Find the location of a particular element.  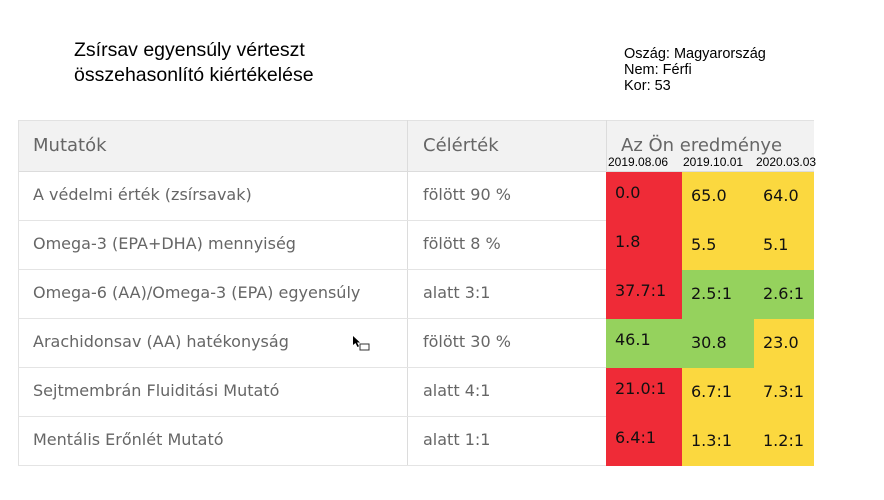

header-target: Célérték is located at coordinates (461, 145).